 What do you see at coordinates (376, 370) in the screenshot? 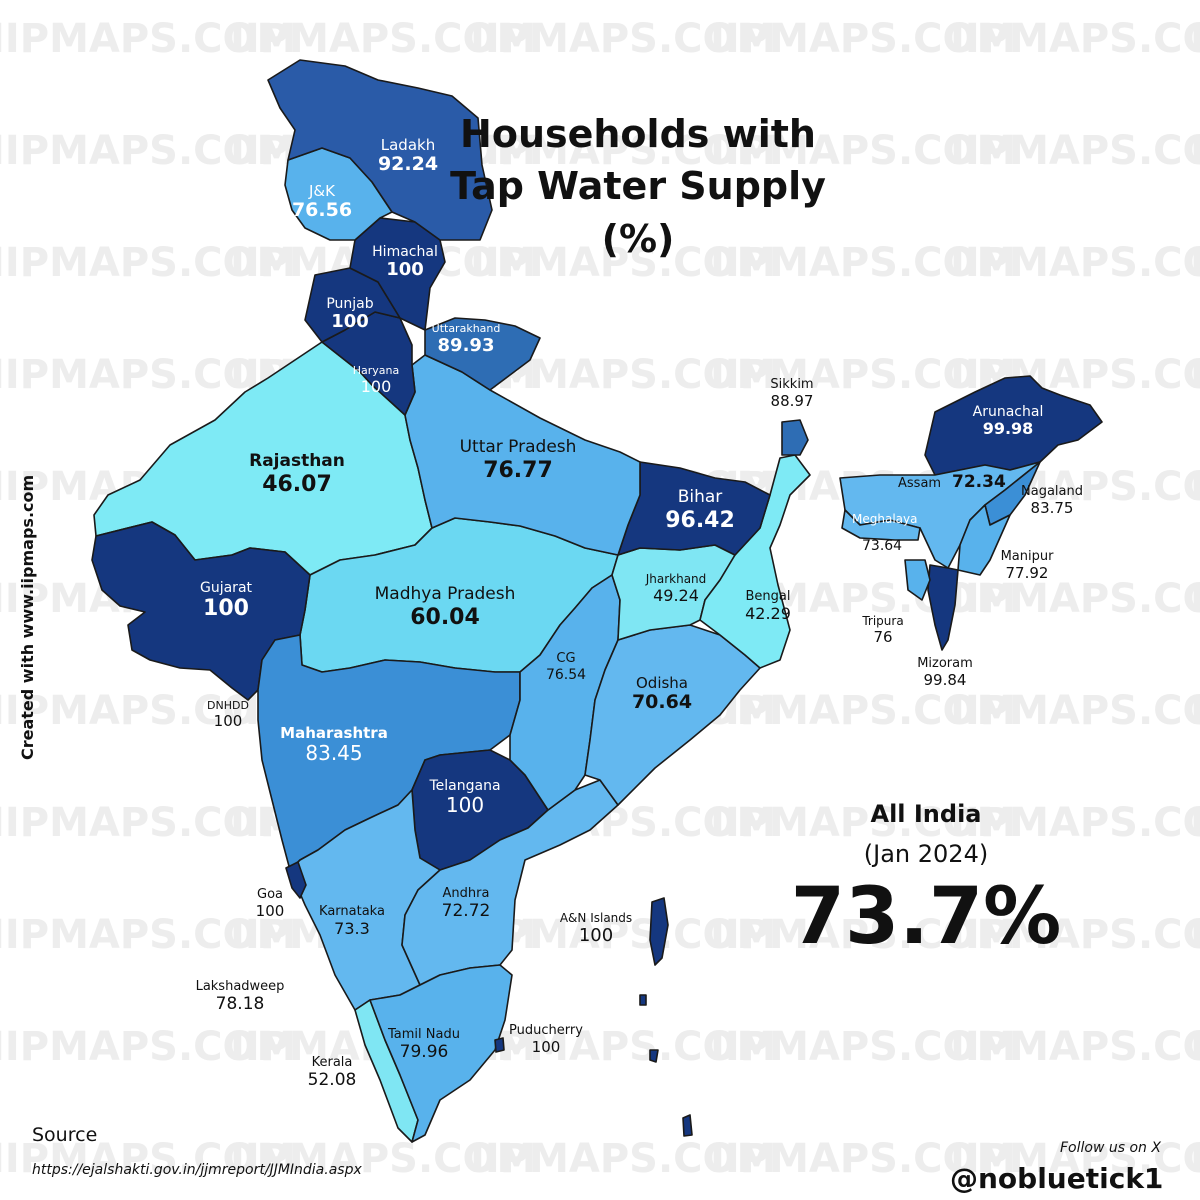
I see `state-name: Haryana` at bounding box center [376, 370].